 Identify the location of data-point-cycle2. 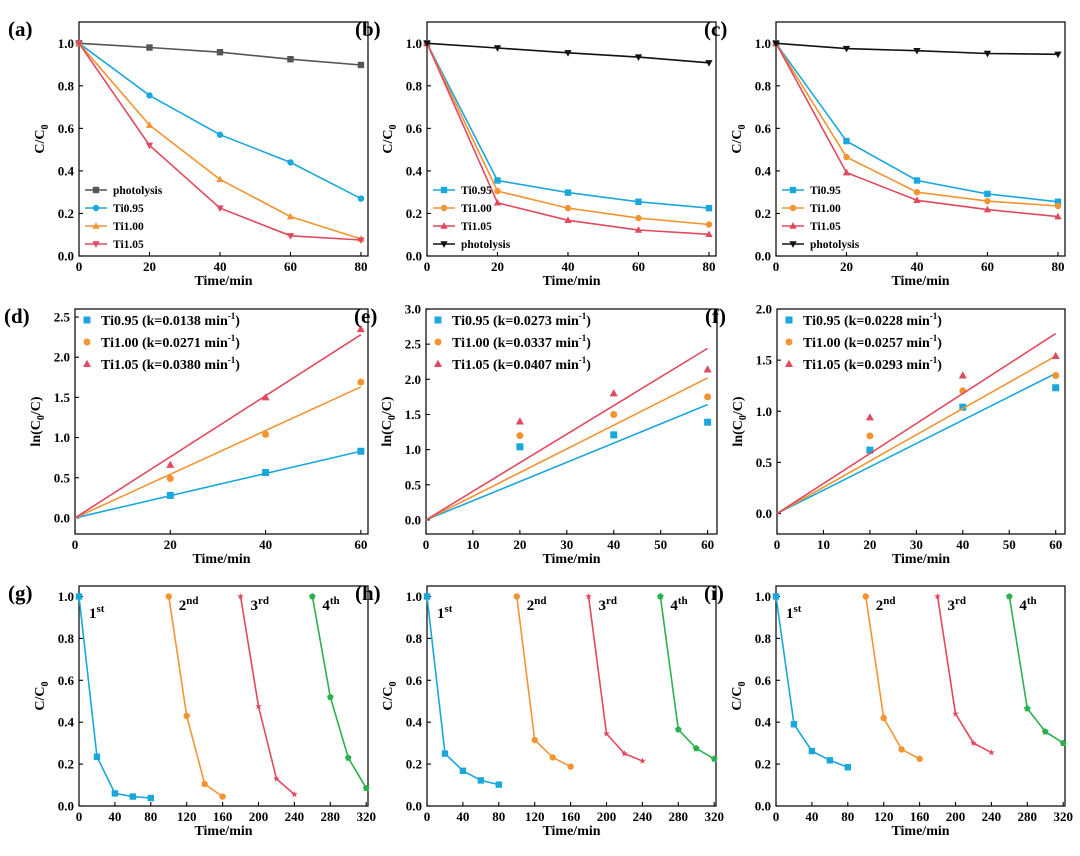
(919, 759).